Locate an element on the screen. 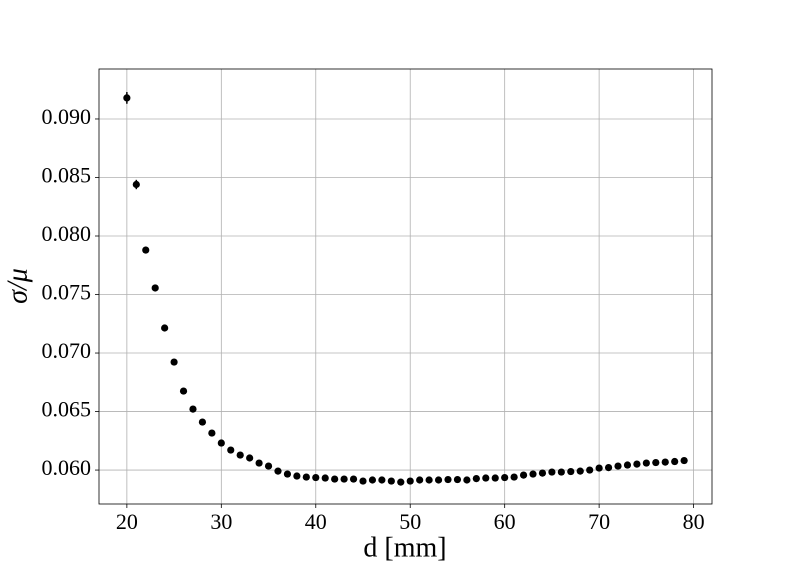 This screenshot has height=576, width=792. x-tick-label: 40 is located at coordinates (316, 521).